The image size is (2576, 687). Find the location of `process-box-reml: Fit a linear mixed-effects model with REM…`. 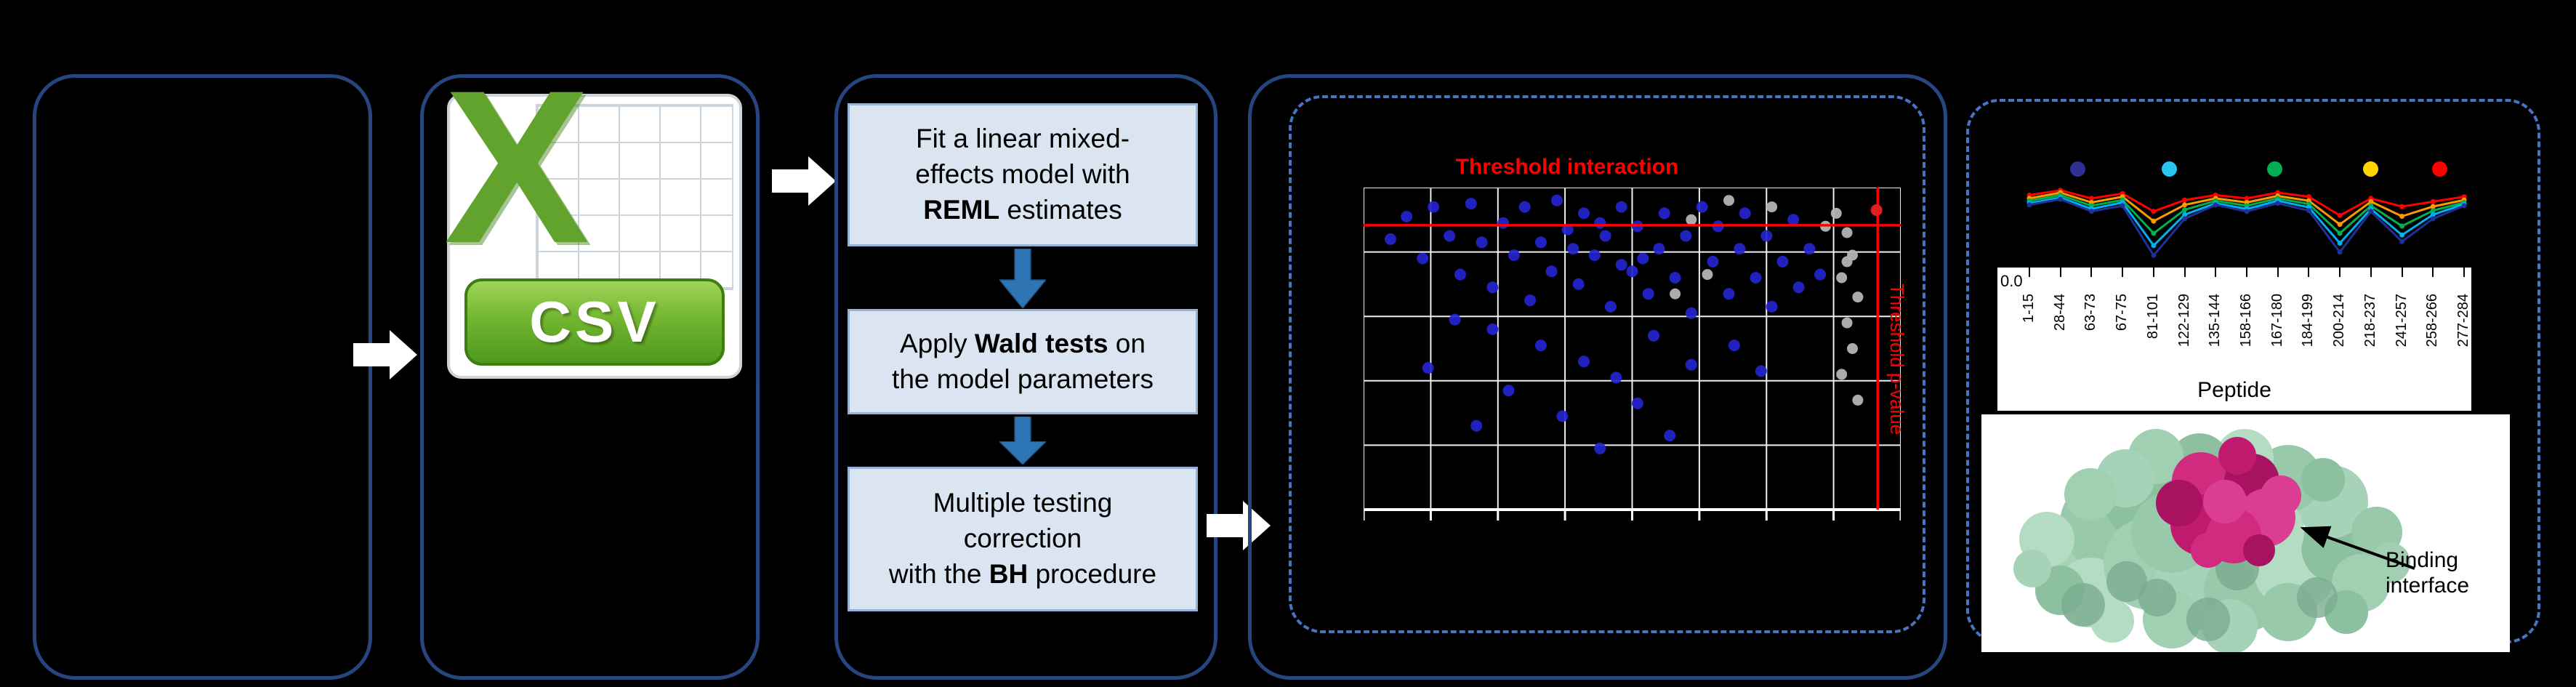

process-box-reml: Fit a linear mixed-effects model with REM… is located at coordinates (1023, 174).